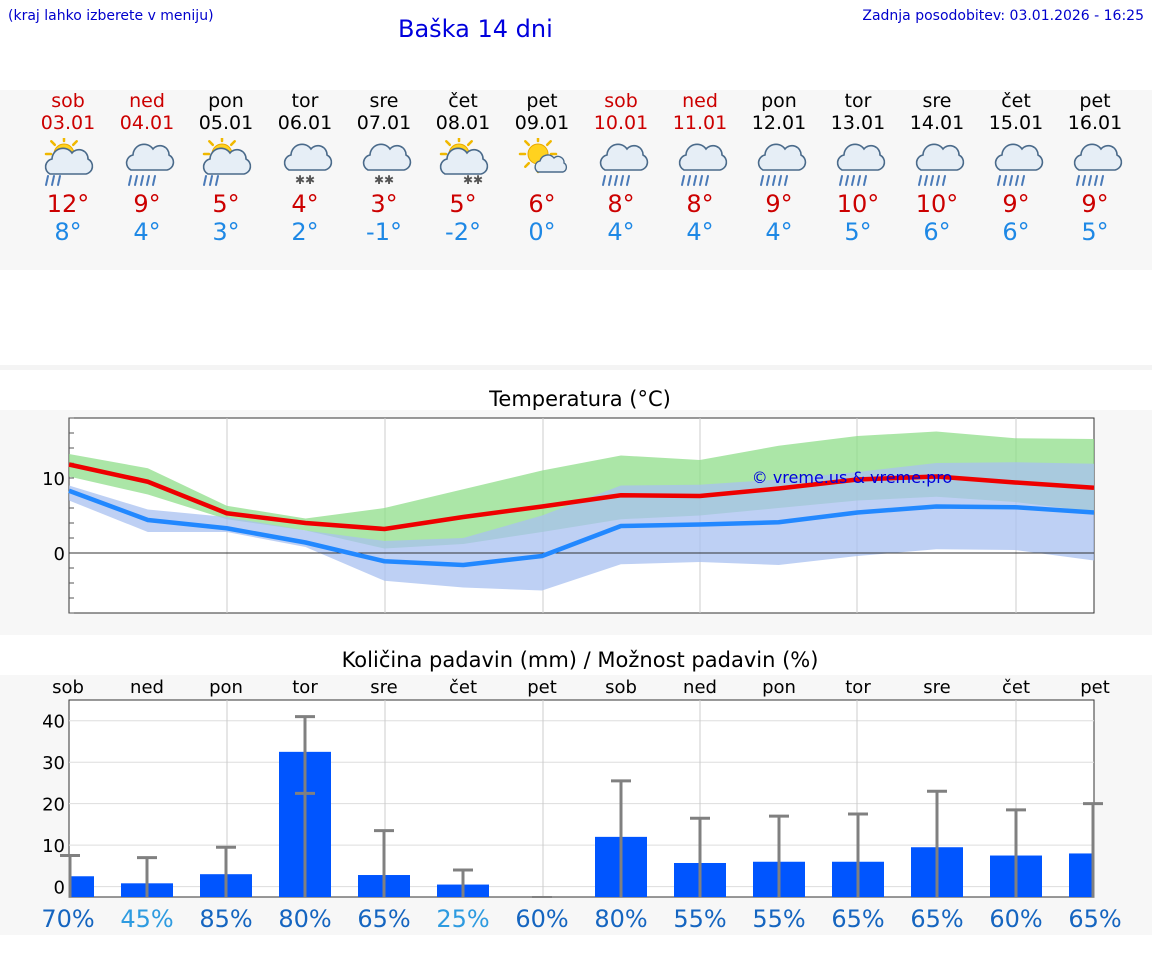  I want to click on temp-max: 12°, so click(68, 204).